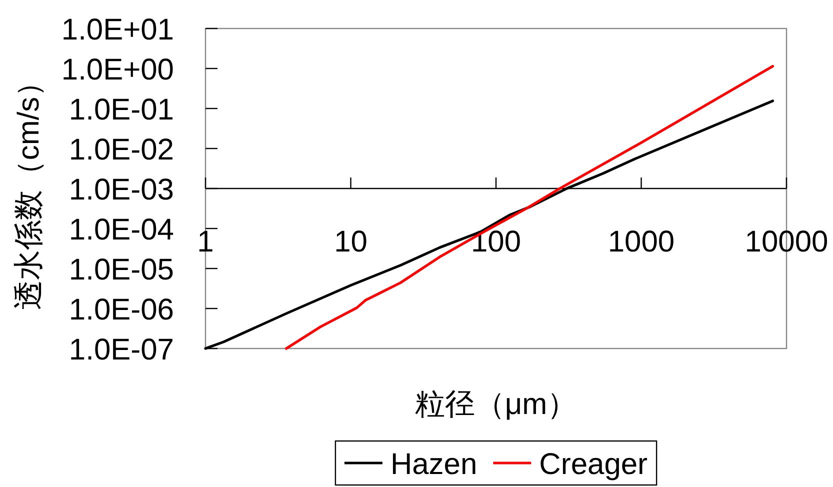 Image resolution: width=833 pixels, height=487 pixels. What do you see at coordinates (593, 464) in the screenshot?
I see `legend-label: Creager` at bounding box center [593, 464].